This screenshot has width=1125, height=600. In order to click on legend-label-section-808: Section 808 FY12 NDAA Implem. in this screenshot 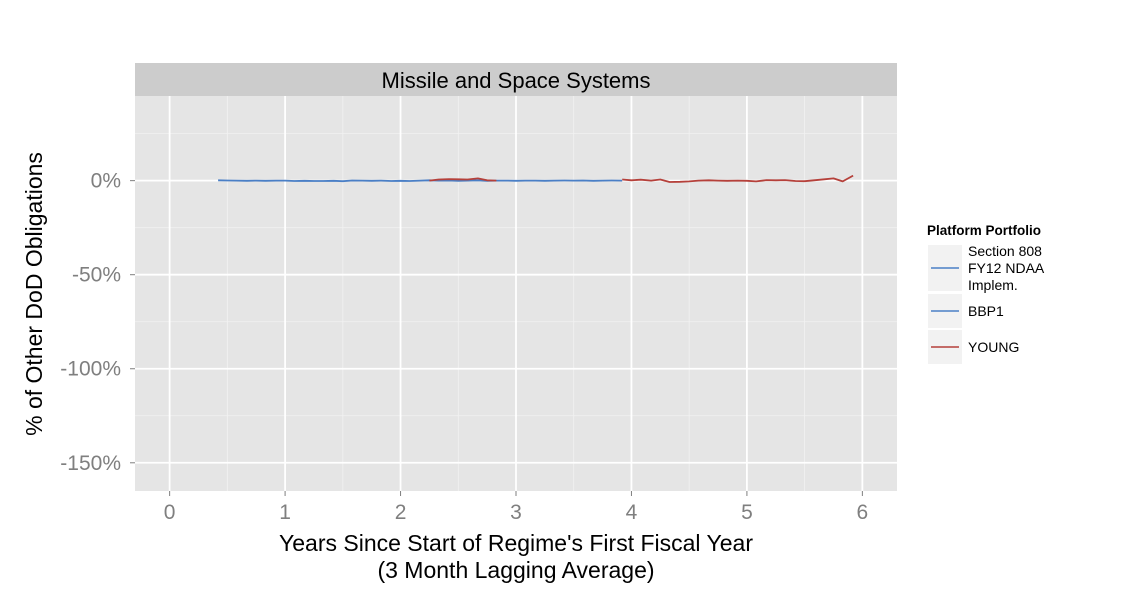, I will do `click(1007, 268)`.